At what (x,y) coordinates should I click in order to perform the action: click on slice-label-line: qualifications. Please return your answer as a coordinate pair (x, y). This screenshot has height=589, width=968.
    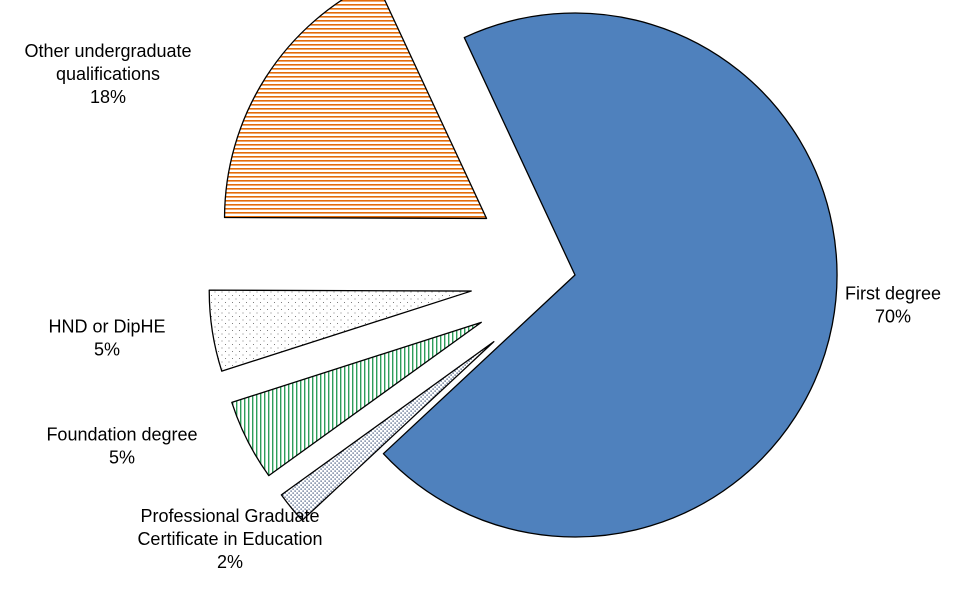
    Looking at the image, I should click on (108, 74).